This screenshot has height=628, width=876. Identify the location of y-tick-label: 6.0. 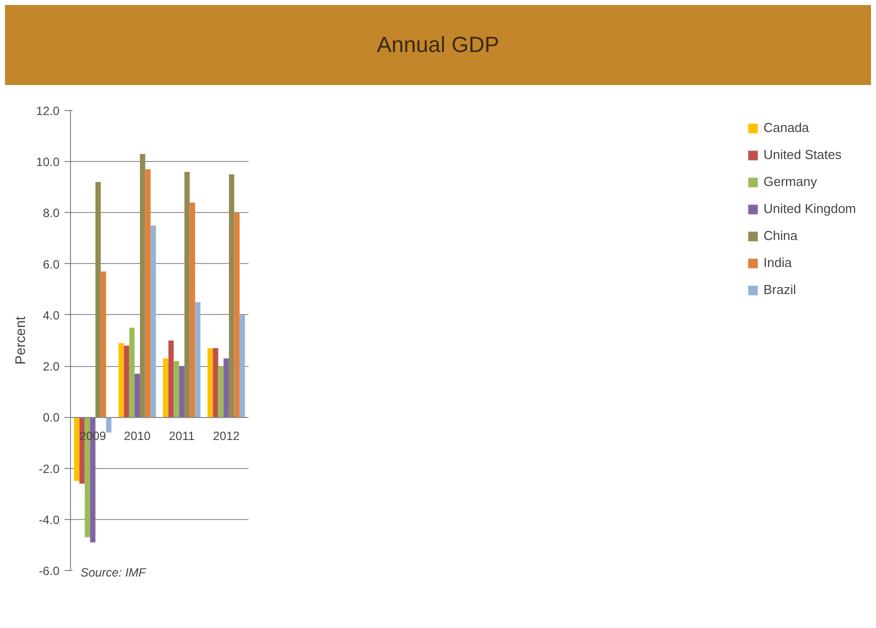
(51, 264).